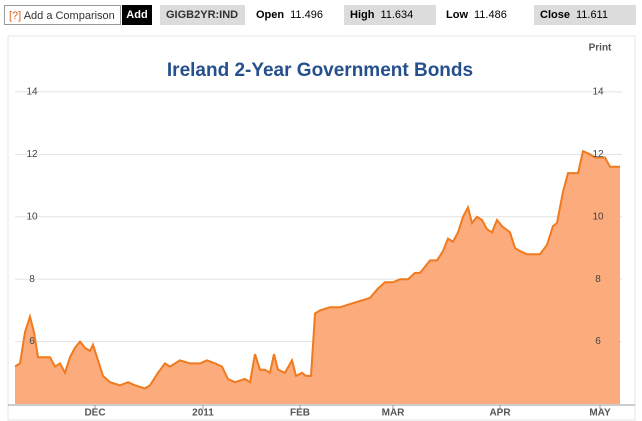 This screenshot has height=421, width=642. Describe the element at coordinates (94, 413) in the screenshot. I see `x-tick-label: DEC` at that location.